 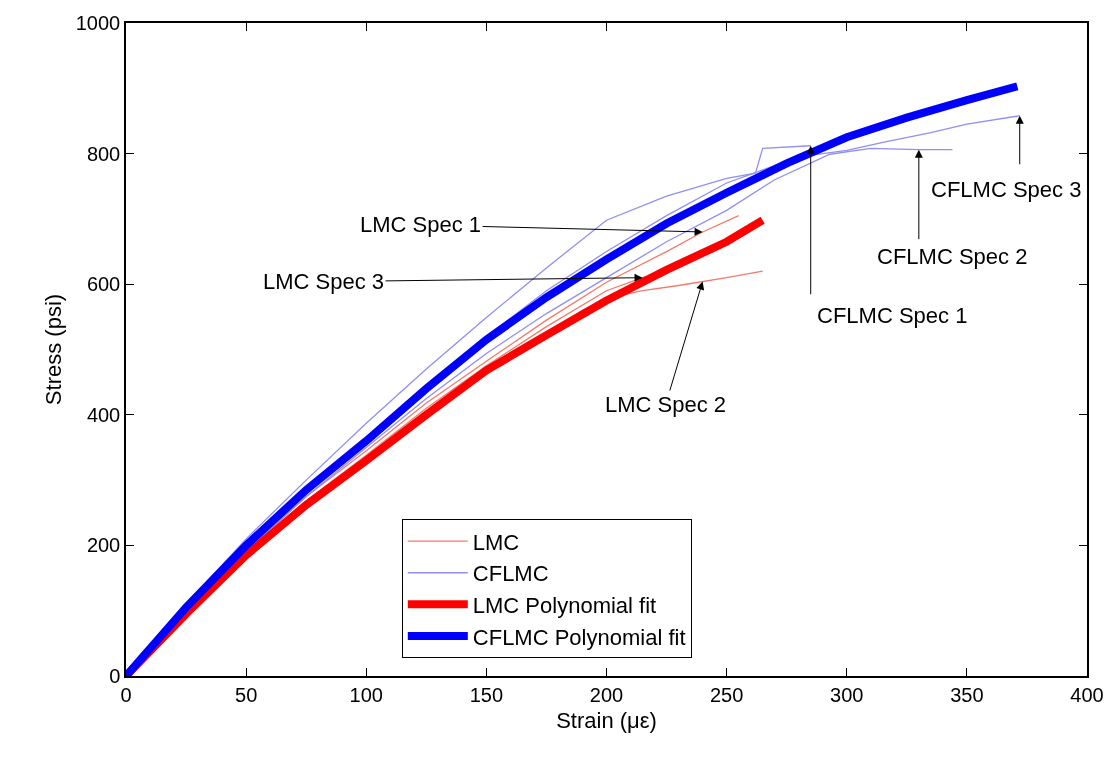 What do you see at coordinates (103, 545) in the screenshot?
I see `y-tick-label: 200` at bounding box center [103, 545].